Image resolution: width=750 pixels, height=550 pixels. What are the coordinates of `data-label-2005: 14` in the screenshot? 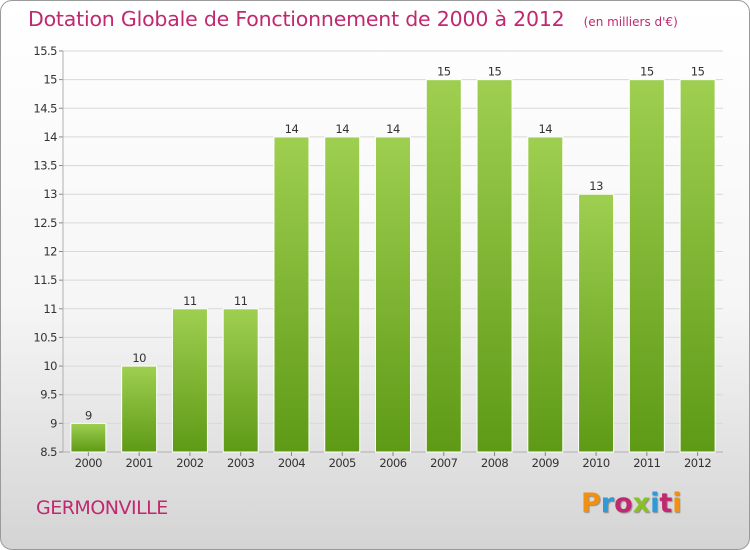 It's located at (342, 129).